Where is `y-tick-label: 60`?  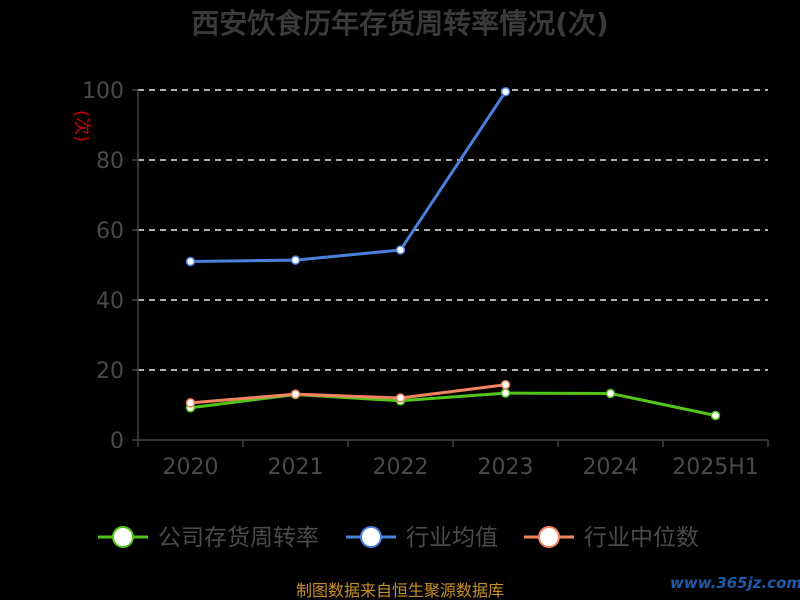 y-tick-label: 60 is located at coordinates (110, 231).